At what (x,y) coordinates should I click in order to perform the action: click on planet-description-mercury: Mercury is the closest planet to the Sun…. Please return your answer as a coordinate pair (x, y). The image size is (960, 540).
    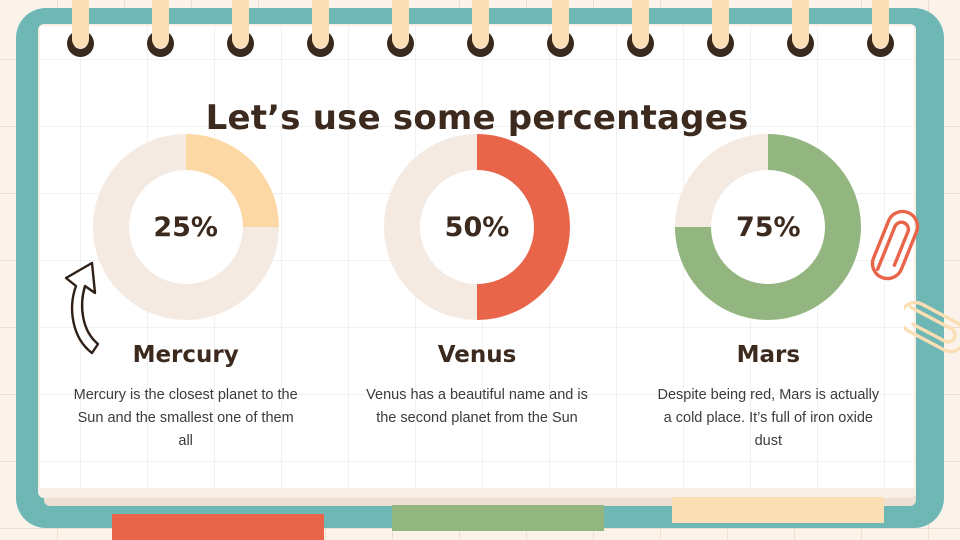
    Looking at the image, I should click on (185, 418).